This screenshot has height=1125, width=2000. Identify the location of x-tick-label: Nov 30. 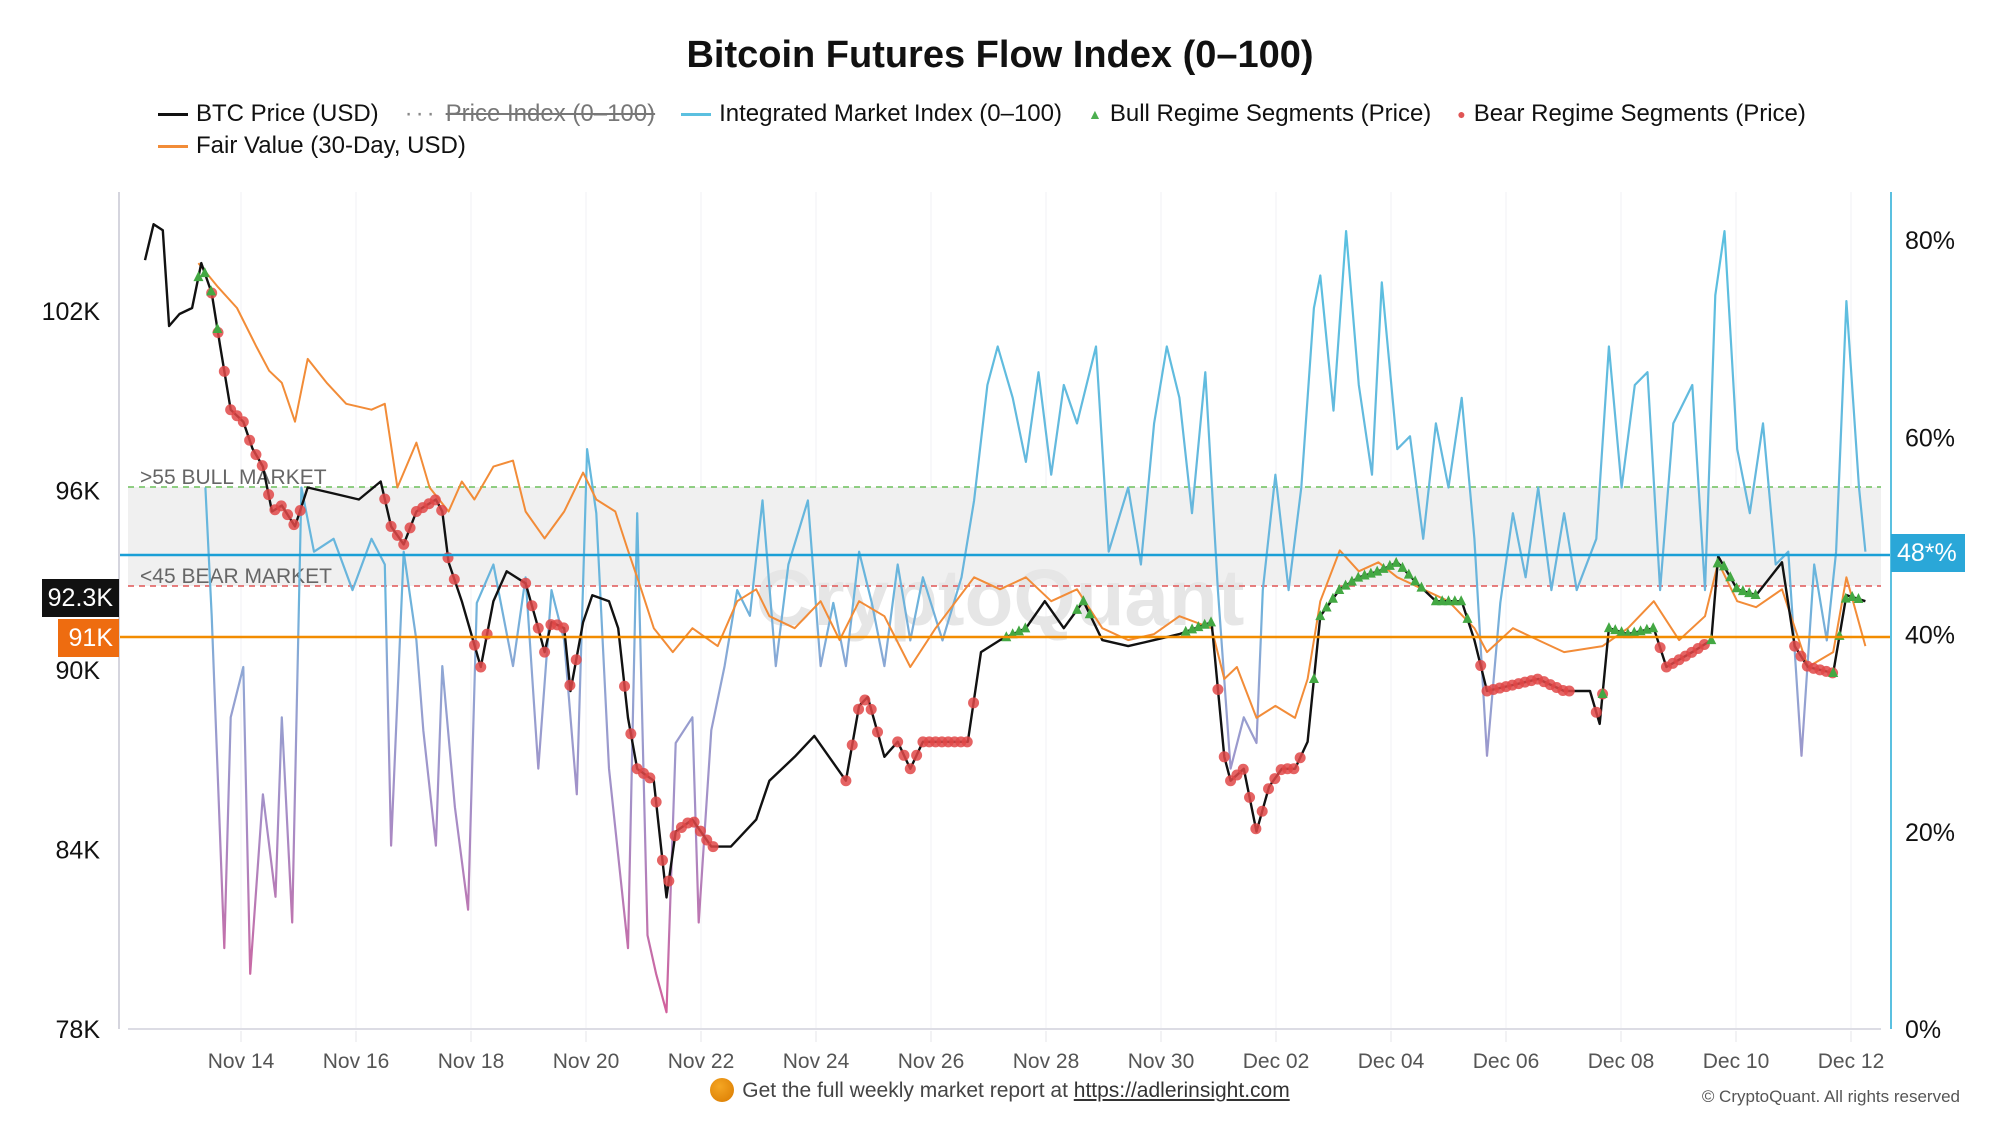
(1161, 1061).